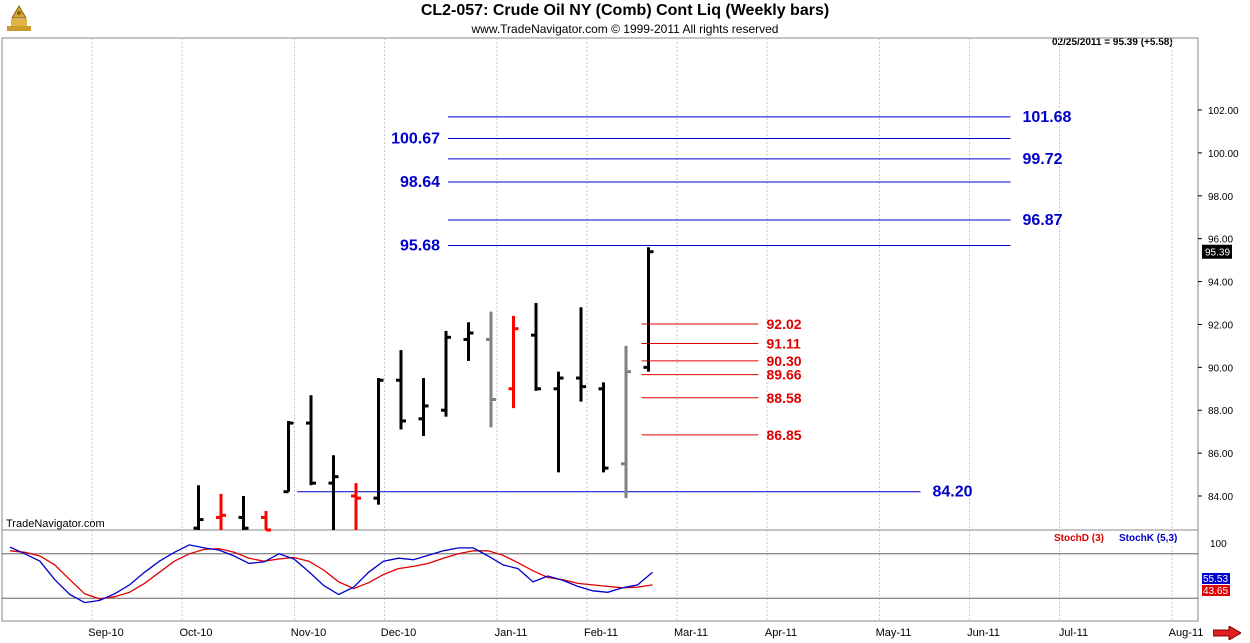 This screenshot has height=643, width=1250. Describe the element at coordinates (398, 633) in the screenshot. I see `month-label: Dec-10` at that location.